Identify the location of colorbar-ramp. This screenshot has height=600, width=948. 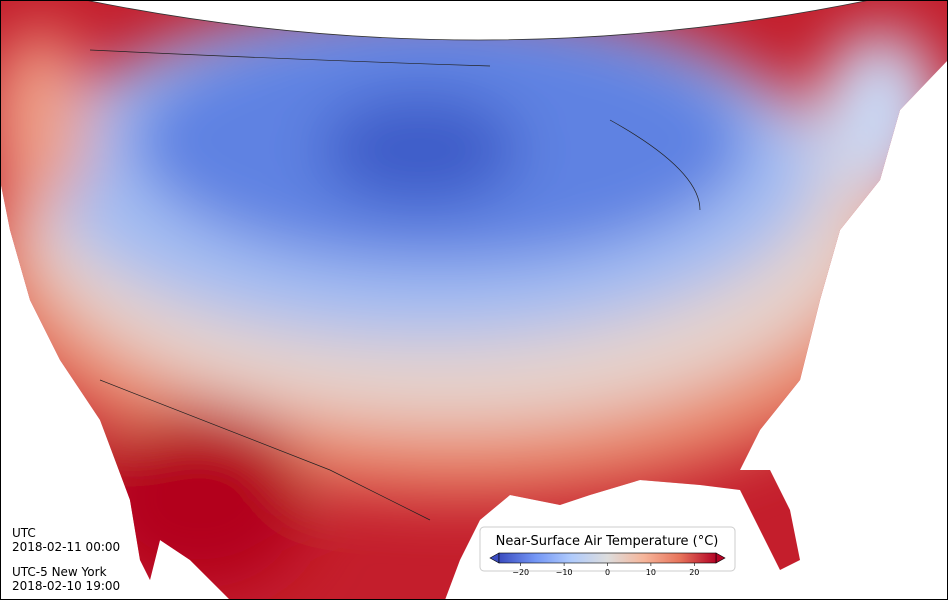
(607, 558).